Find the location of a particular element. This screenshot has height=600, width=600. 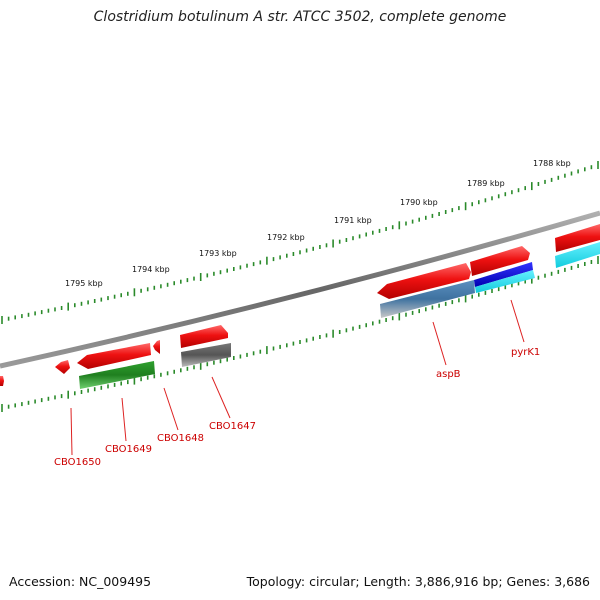

gene-feature-cbo1648 is located at coordinates (156, 347).